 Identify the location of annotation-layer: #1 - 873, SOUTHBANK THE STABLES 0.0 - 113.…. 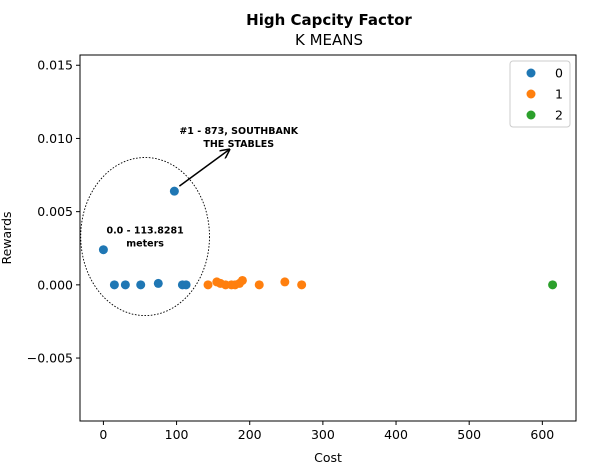
(202, 188).